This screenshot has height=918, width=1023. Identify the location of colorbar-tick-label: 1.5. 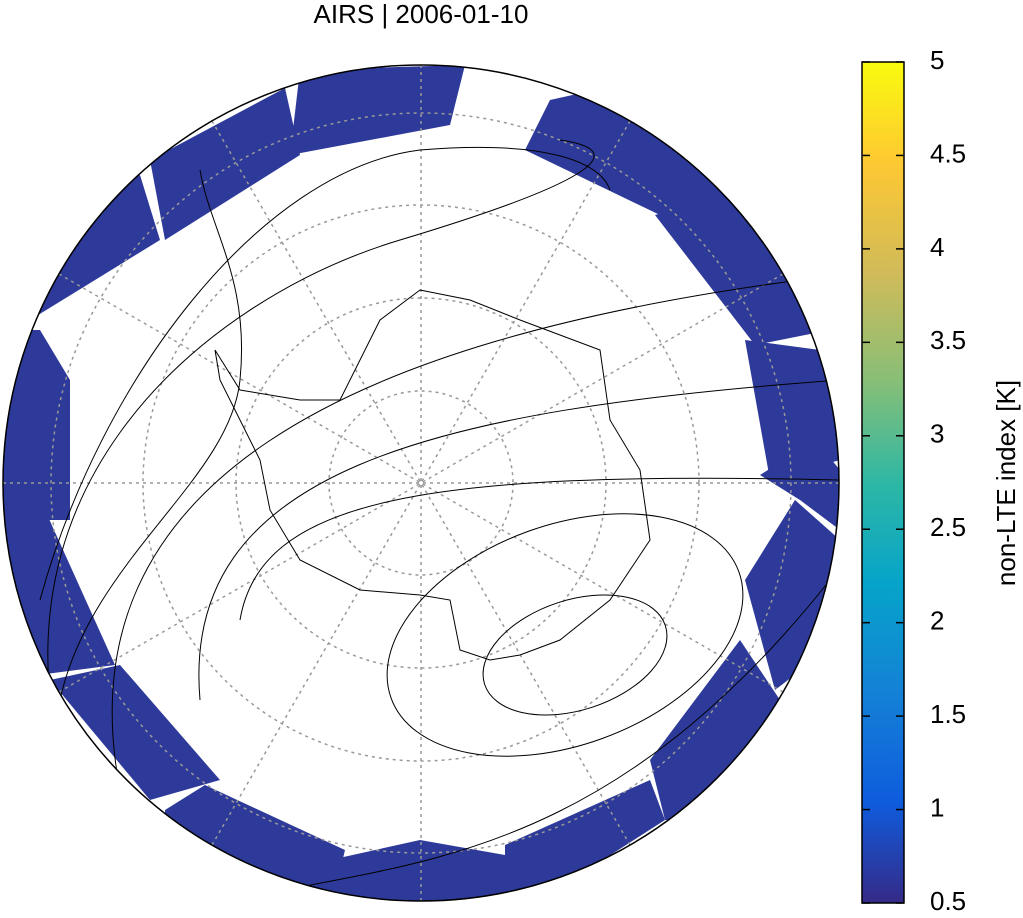
(948, 714).